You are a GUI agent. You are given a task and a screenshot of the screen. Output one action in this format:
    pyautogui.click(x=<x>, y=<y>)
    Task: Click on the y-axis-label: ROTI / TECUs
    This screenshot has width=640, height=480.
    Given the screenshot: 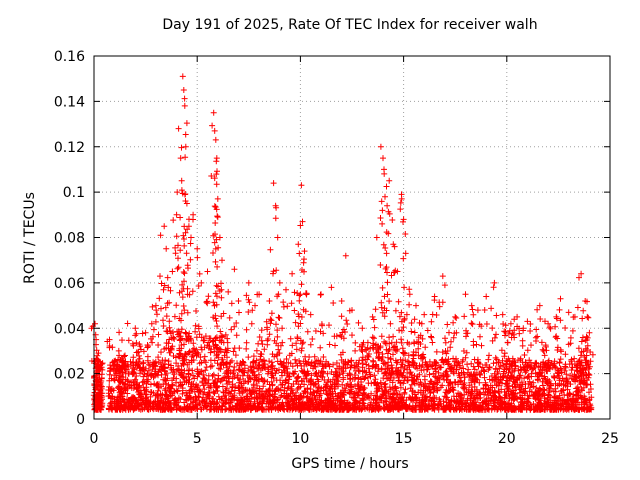 What is the action you would take?
    pyautogui.click(x=30, y=238)
    